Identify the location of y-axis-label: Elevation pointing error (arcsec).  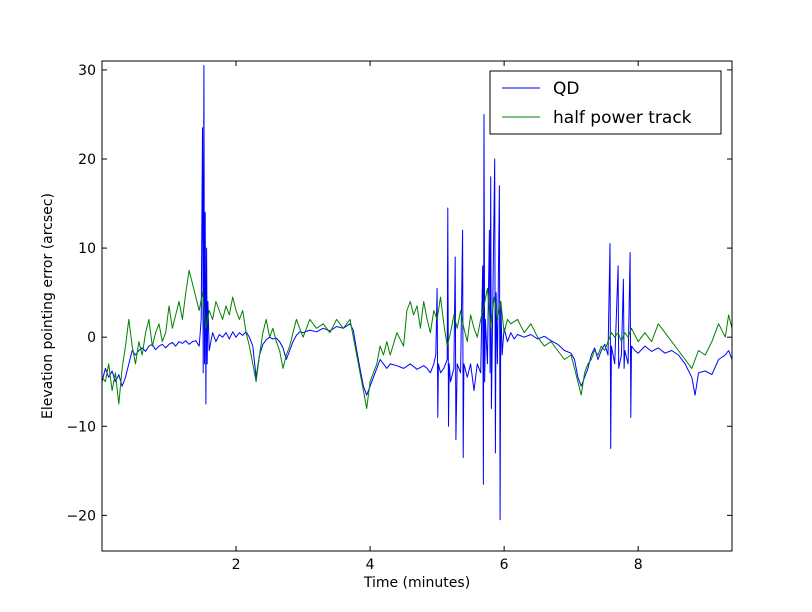
(48, 306).